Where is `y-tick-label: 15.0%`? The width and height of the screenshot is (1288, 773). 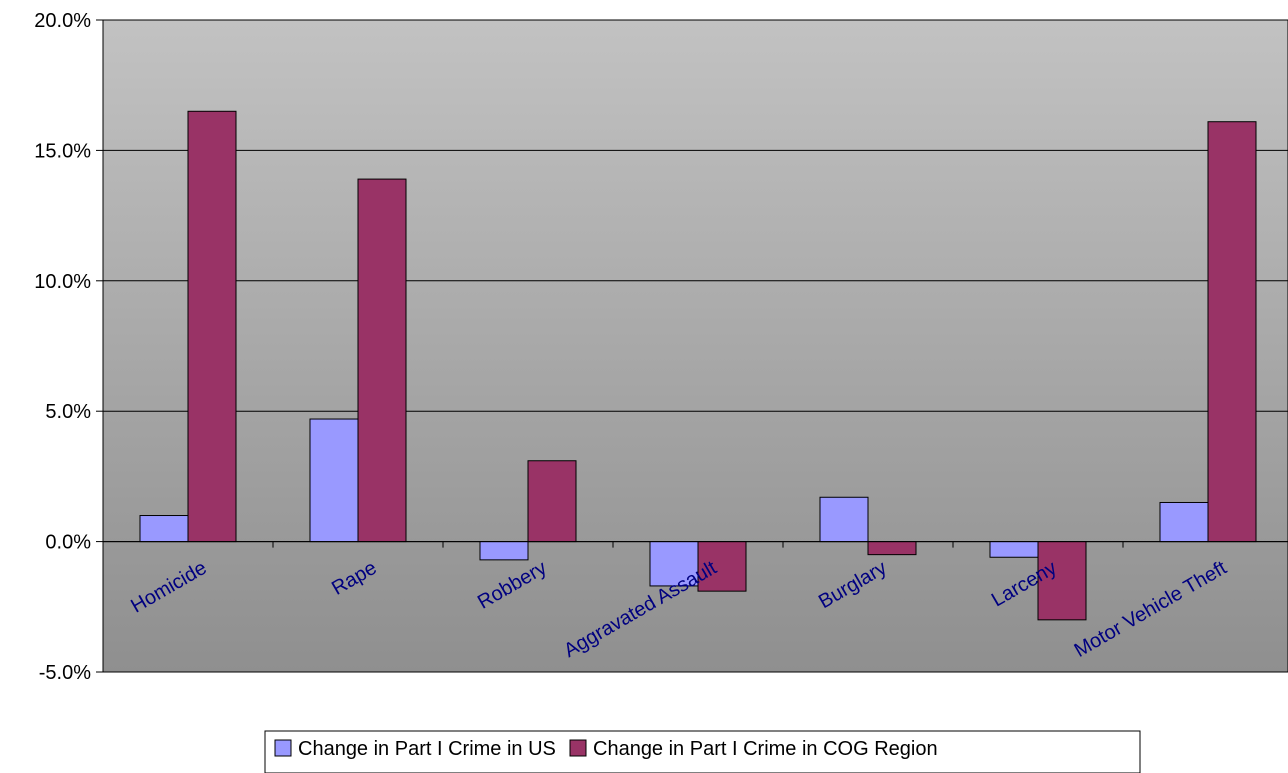
y-tick-label: 15.0% is located at coordinates (62, 151).